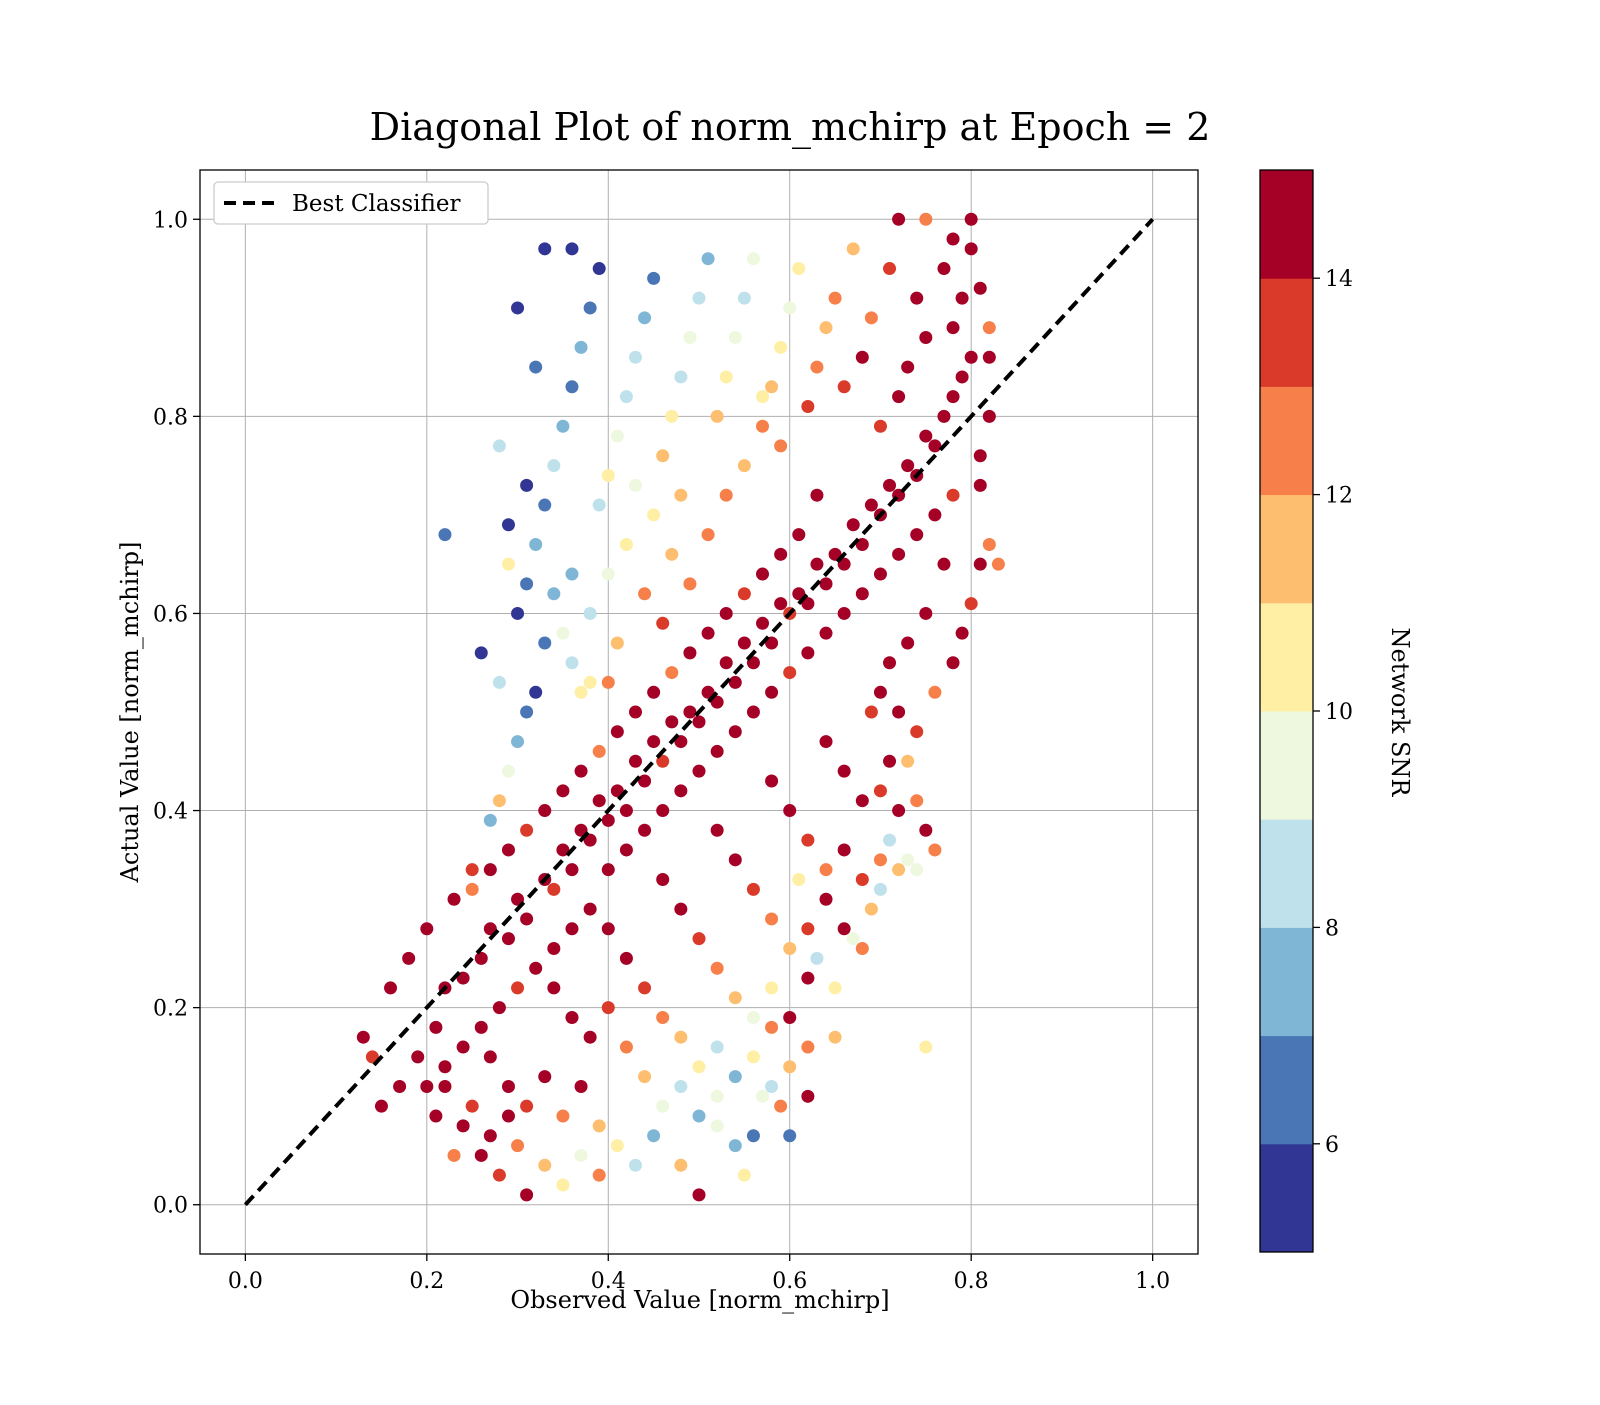 The width and height of the screenshot is (1600, 1405). I want to click on x-tick-label: 0.0, so click(245, 1281).